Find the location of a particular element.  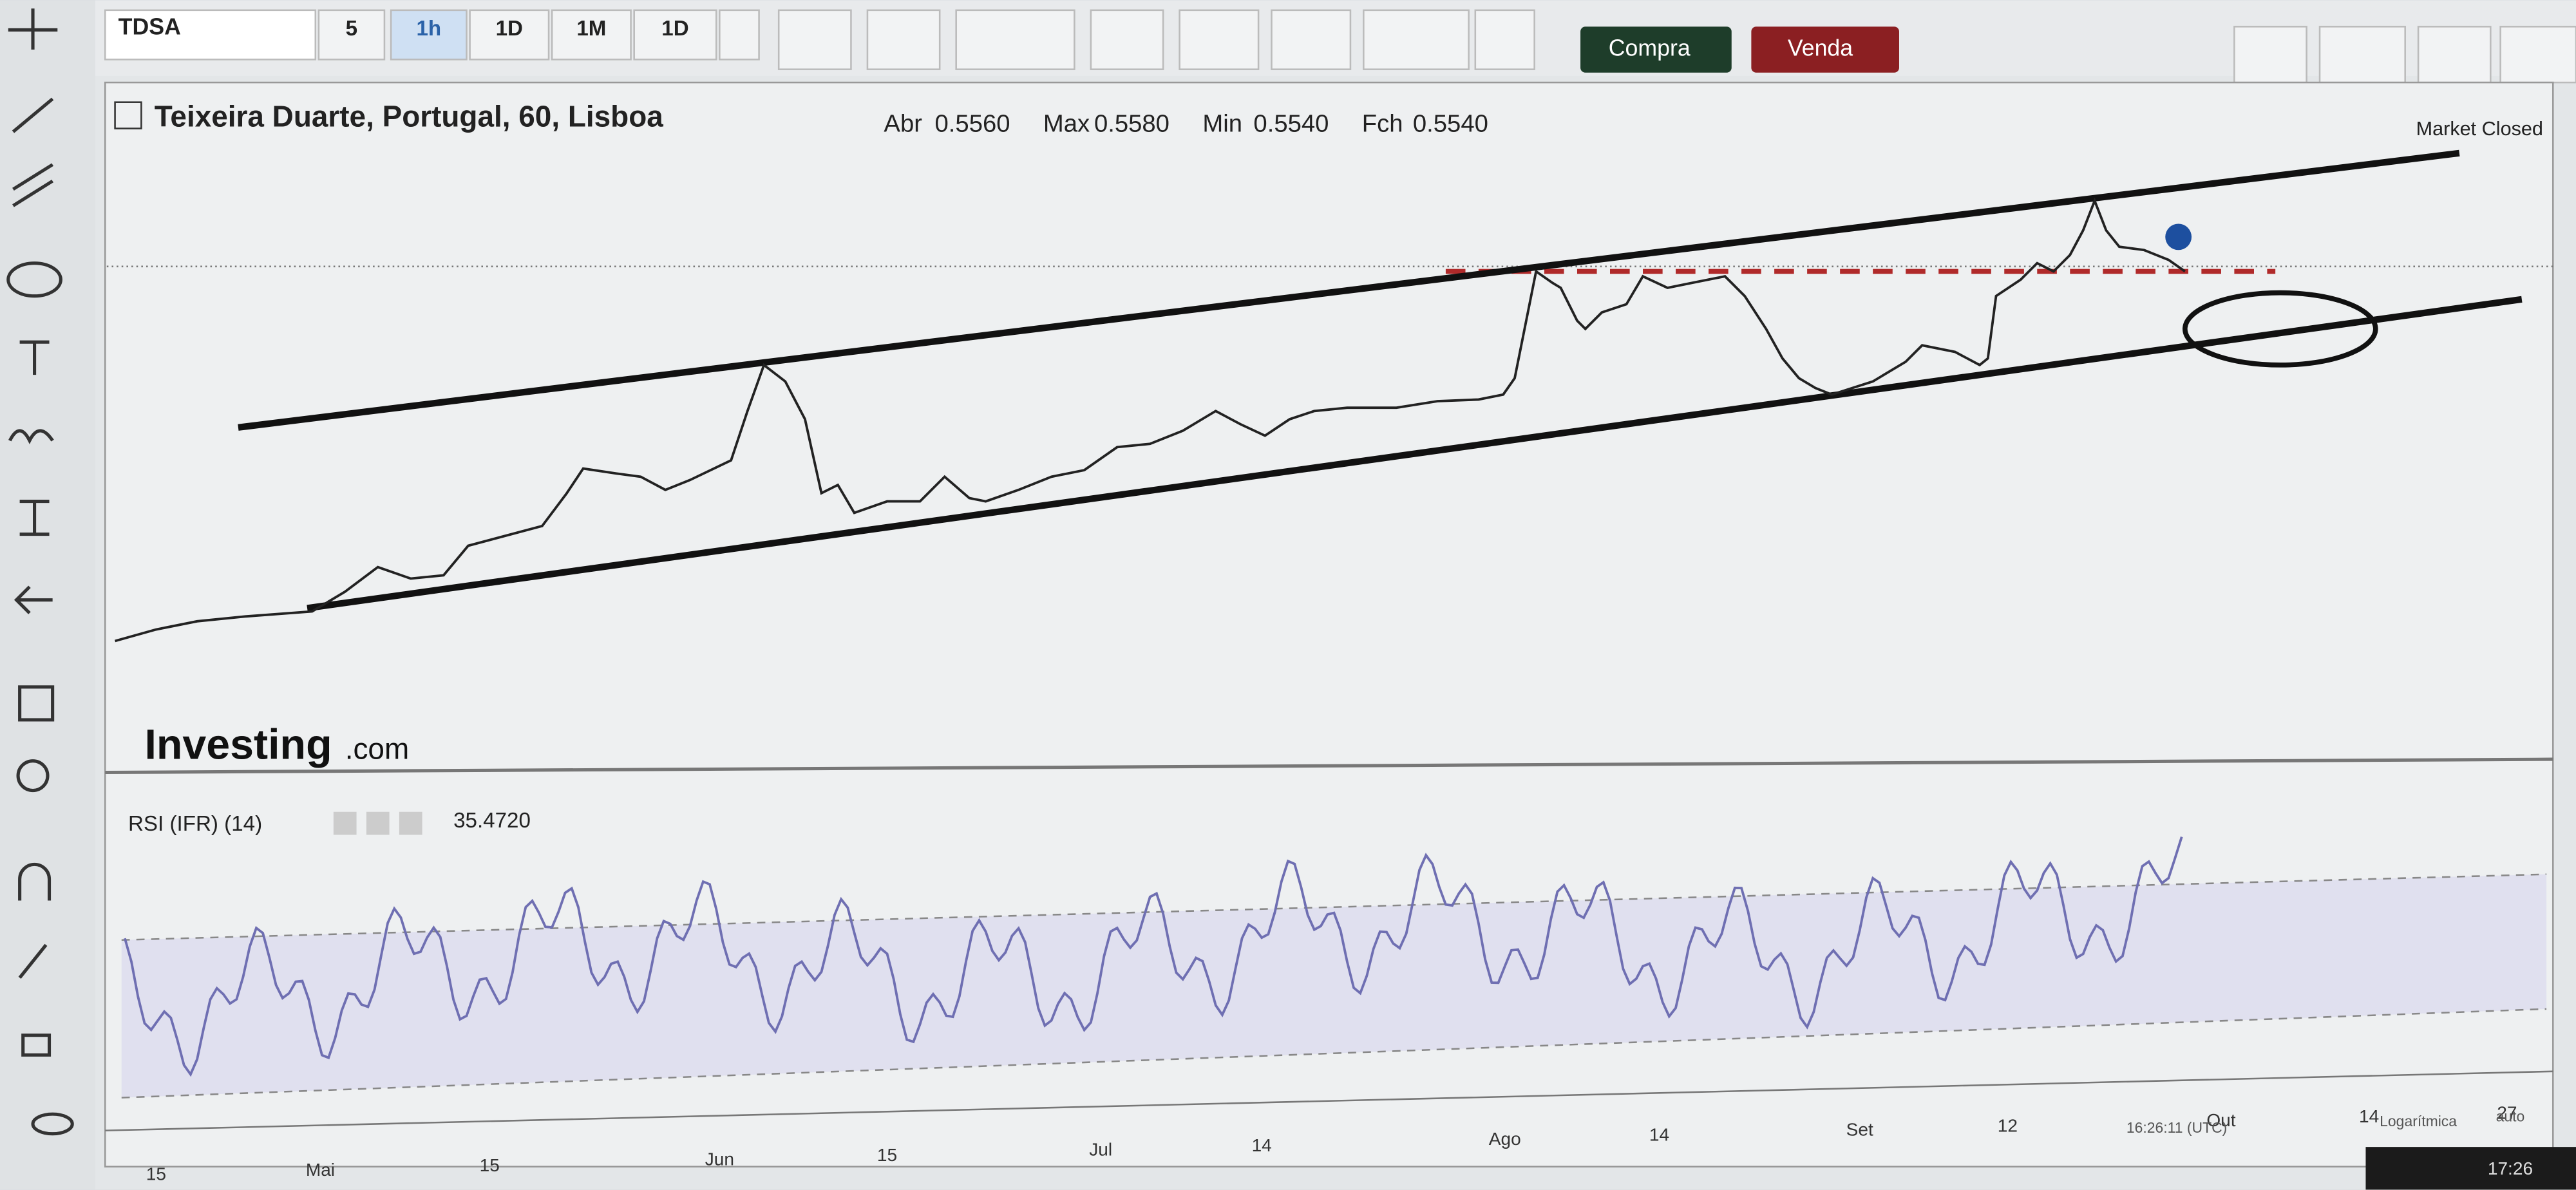

sell-button is located at coordinates (1825, 49).